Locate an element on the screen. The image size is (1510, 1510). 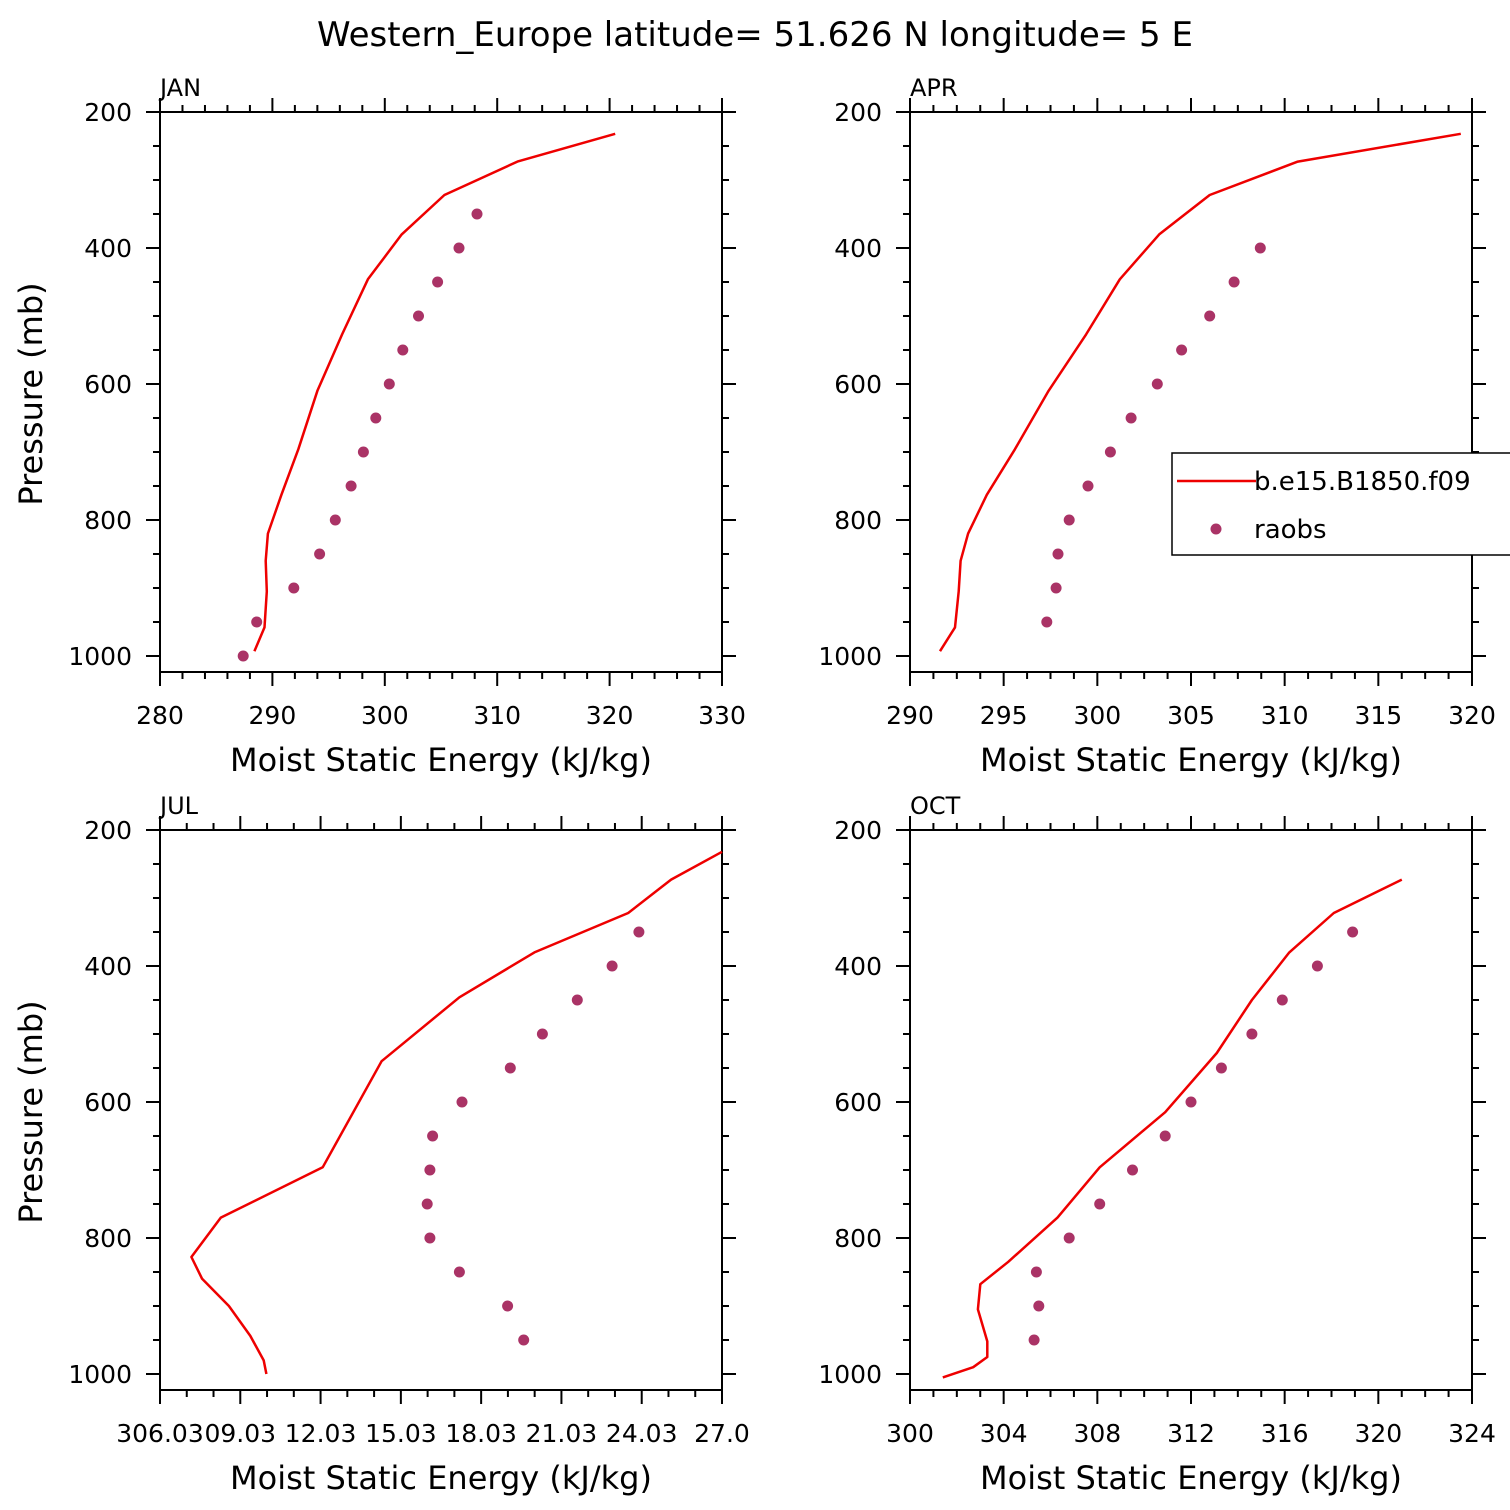
x-tick-label: 316 is located at coordinates (1285, 1433).